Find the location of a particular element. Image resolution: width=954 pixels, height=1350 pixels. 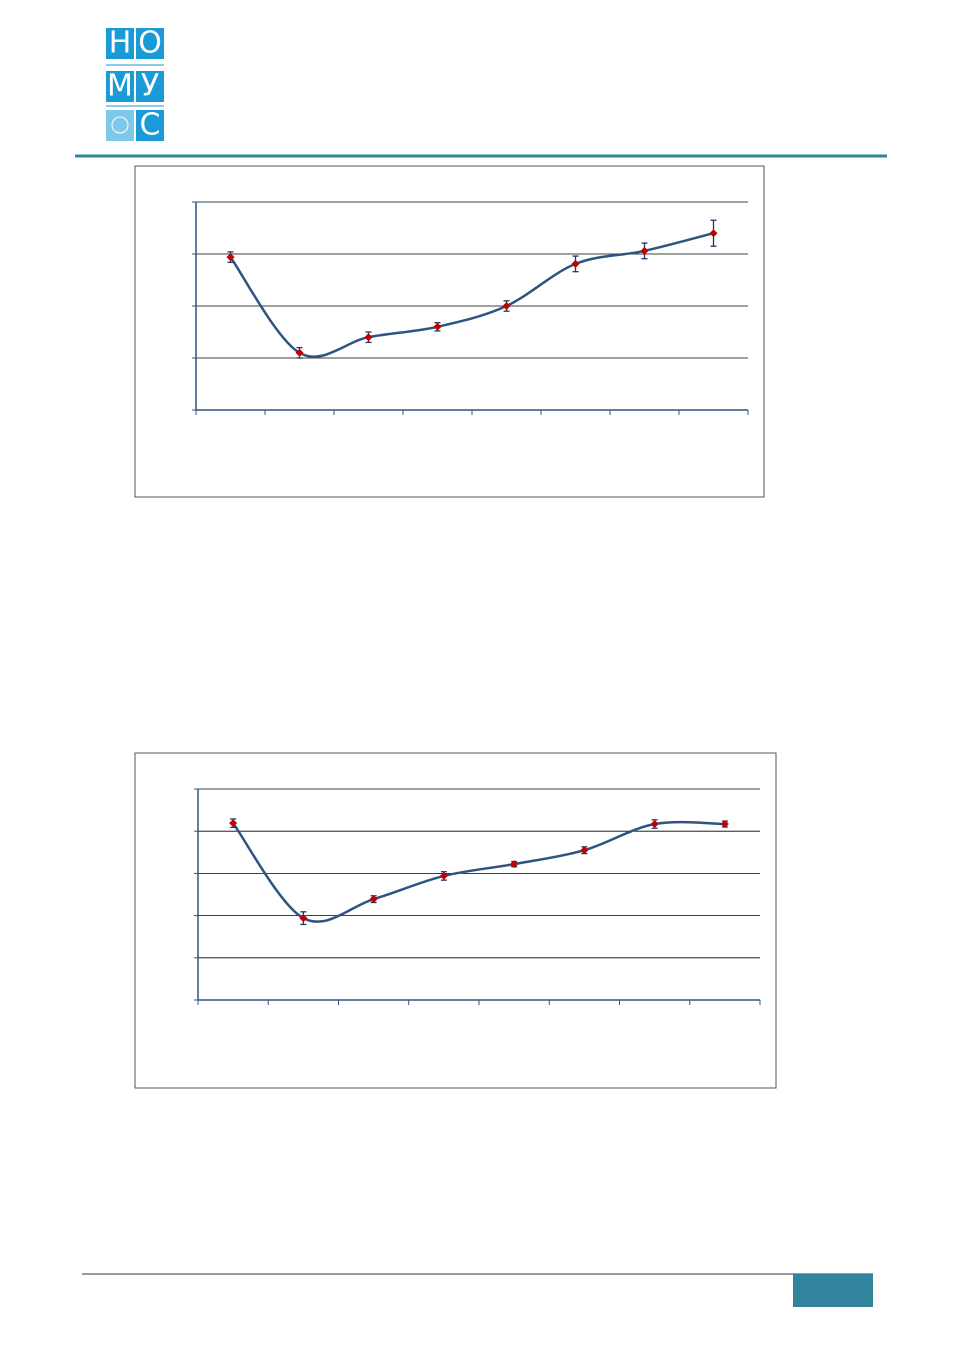

page-number-box is located at coordinates (833, 1290).